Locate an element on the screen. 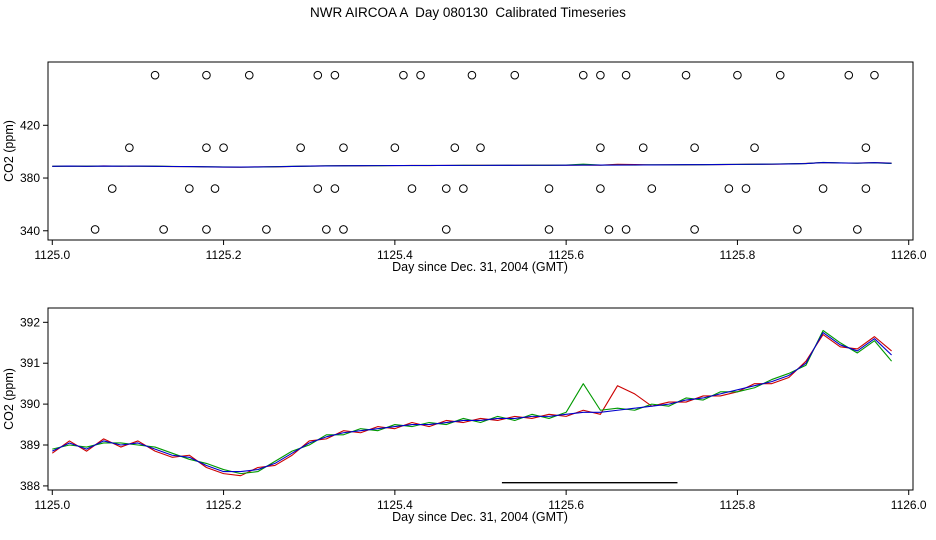  y-tick-label: 380 is located at coordinates (30, 178).